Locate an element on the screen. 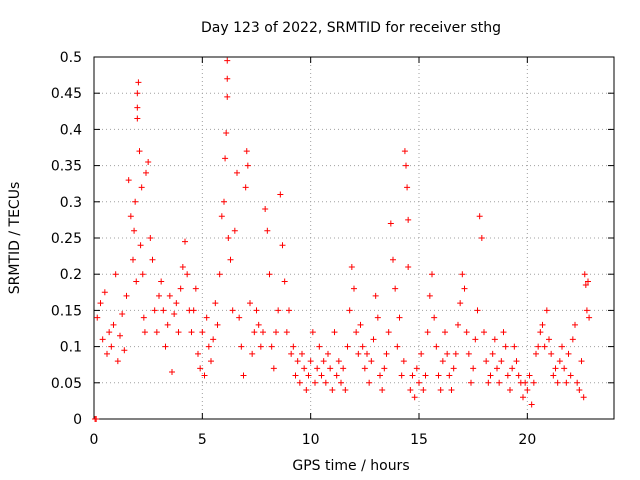  y-tick-label: 0.1 is located at coordinates (71, 348).